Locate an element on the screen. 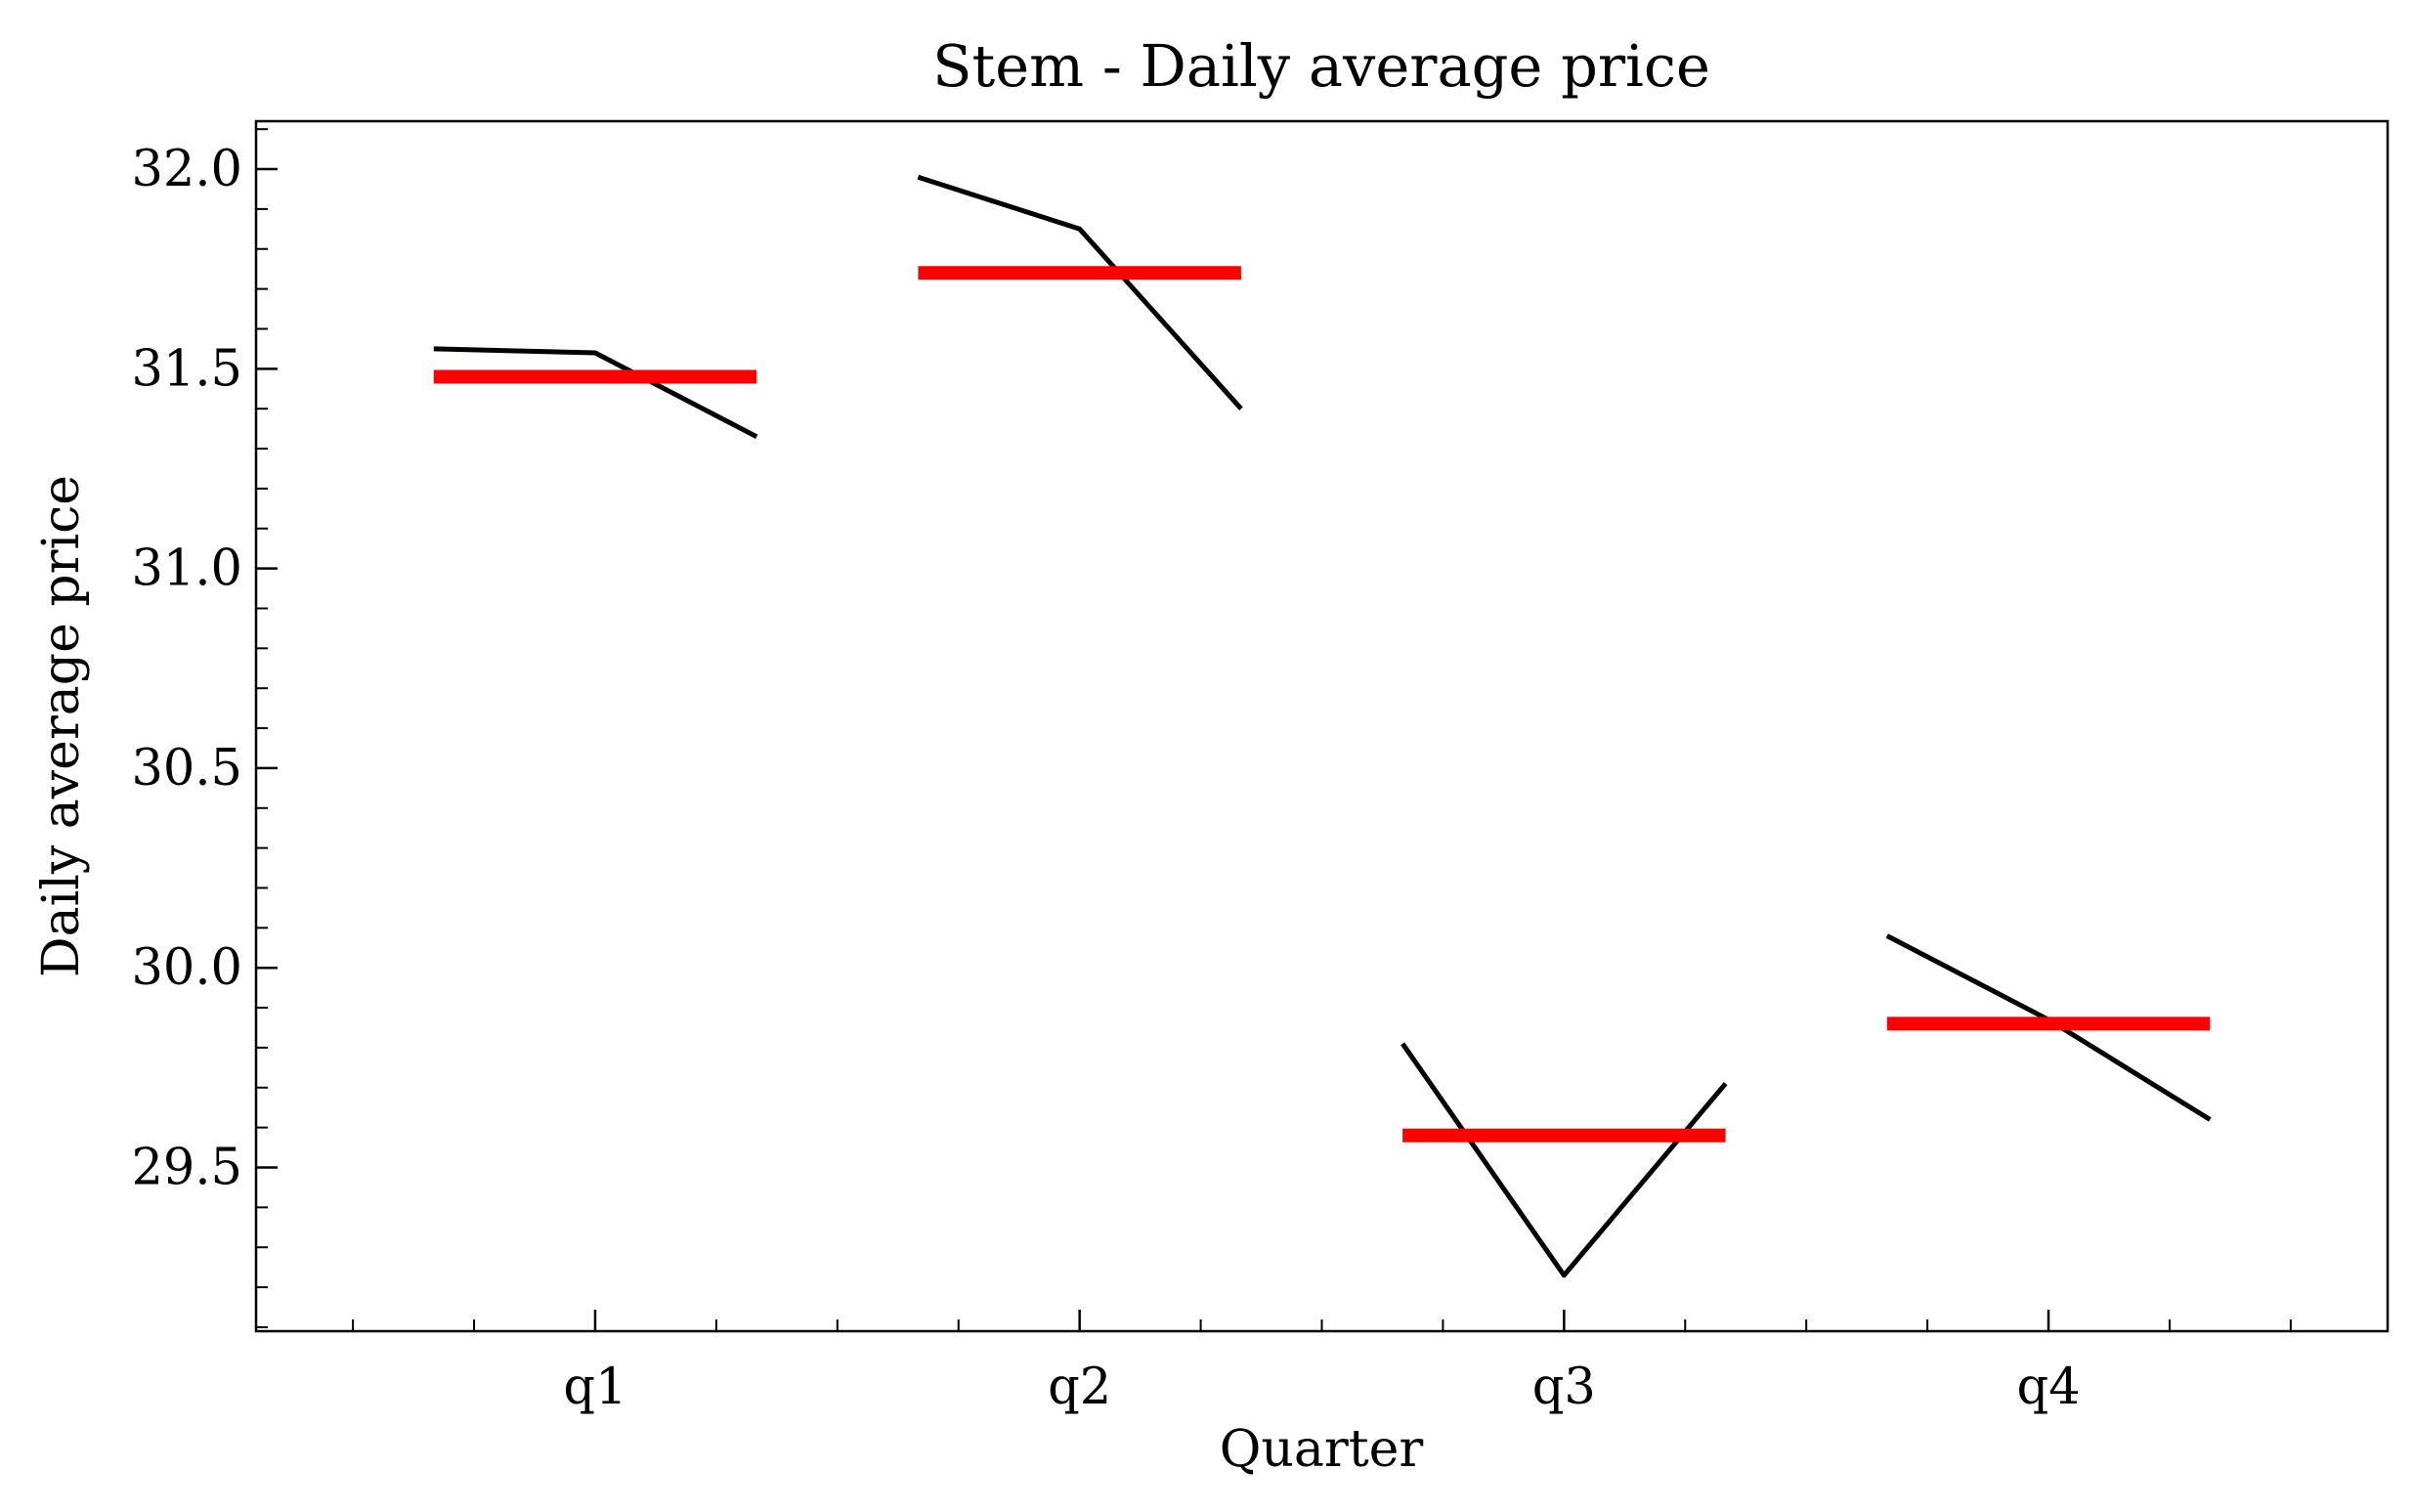 This screenshot has width=2414, height=1512. y-tick-label: 30.5 is located at coordinates (186, 769).